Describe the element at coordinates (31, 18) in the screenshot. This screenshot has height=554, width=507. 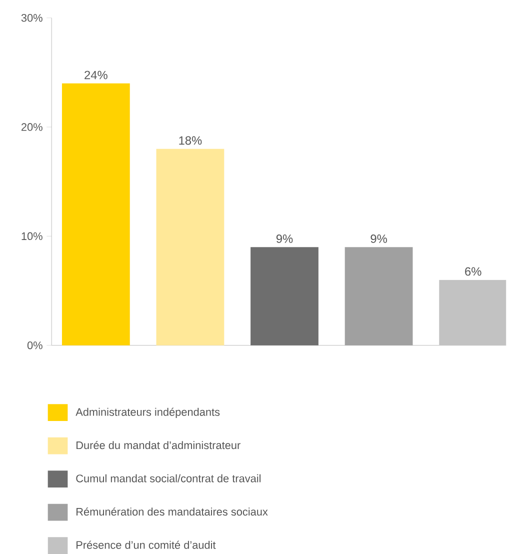
I see `y-tick-label: 30%` at that location.